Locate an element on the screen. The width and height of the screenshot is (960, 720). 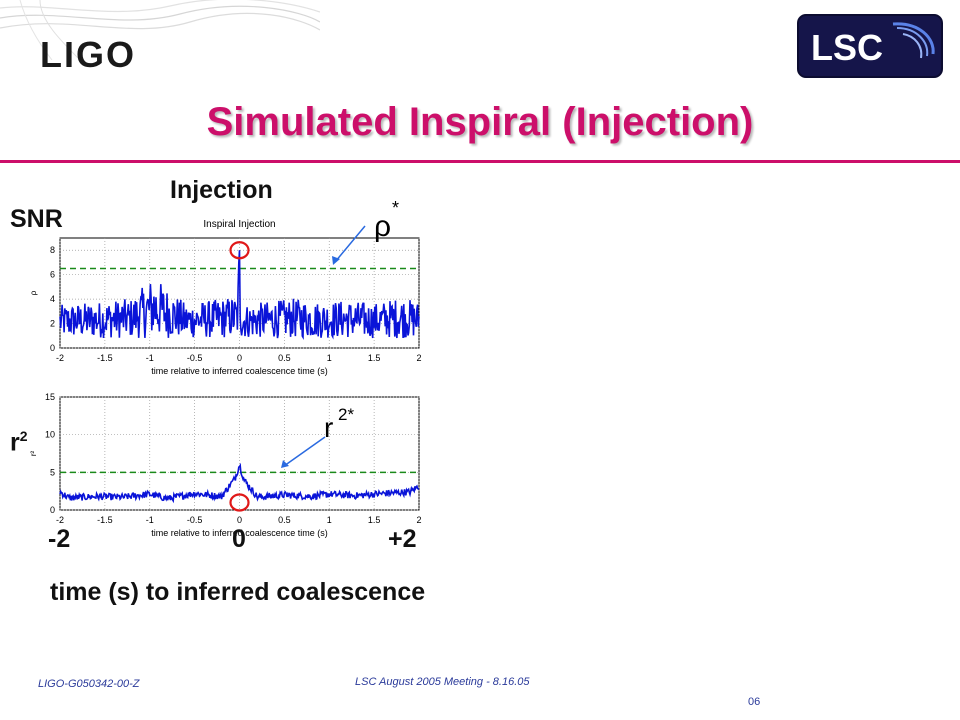
rho-star-label: ρ is located at coordinates (382, 226).